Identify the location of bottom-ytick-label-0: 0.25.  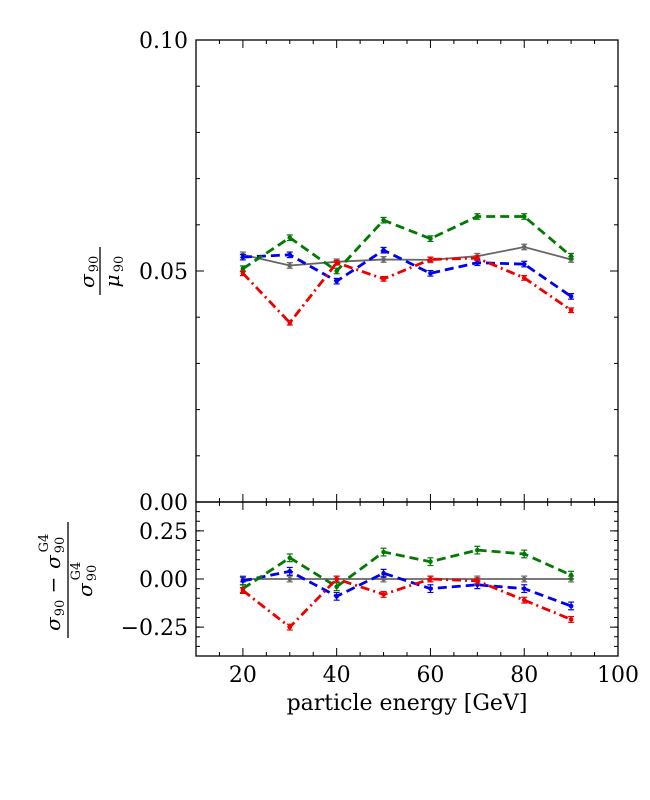
(163, 532).